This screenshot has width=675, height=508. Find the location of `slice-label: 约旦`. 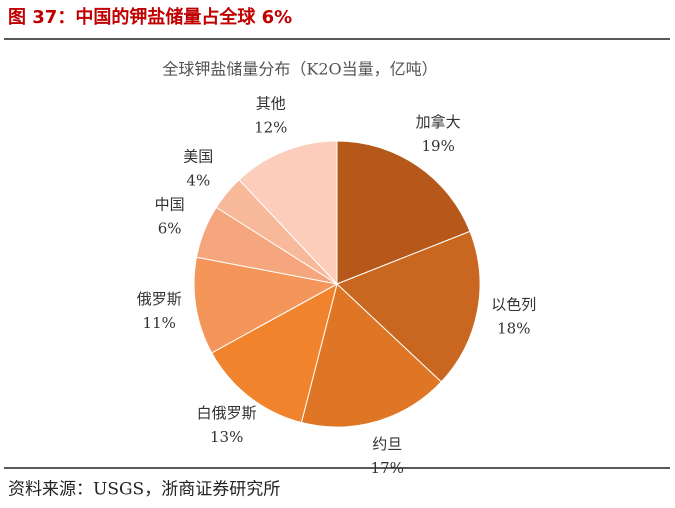

slice-label: 约旦 is located at coordinates (387, 444).